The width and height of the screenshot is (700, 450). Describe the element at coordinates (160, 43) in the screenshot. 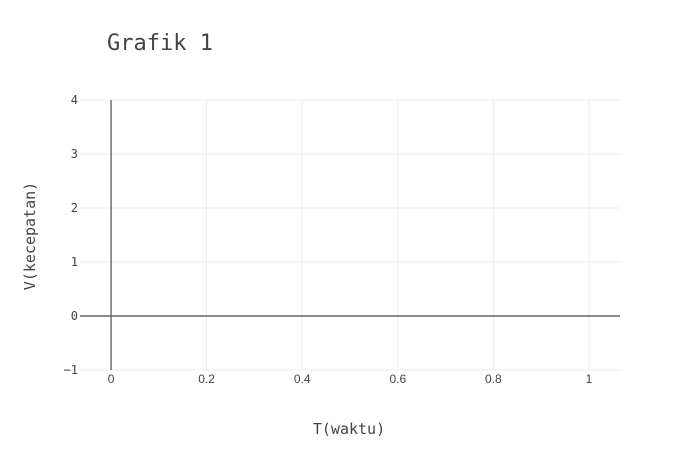

I see `chart-title: Grafik 1` at that location.